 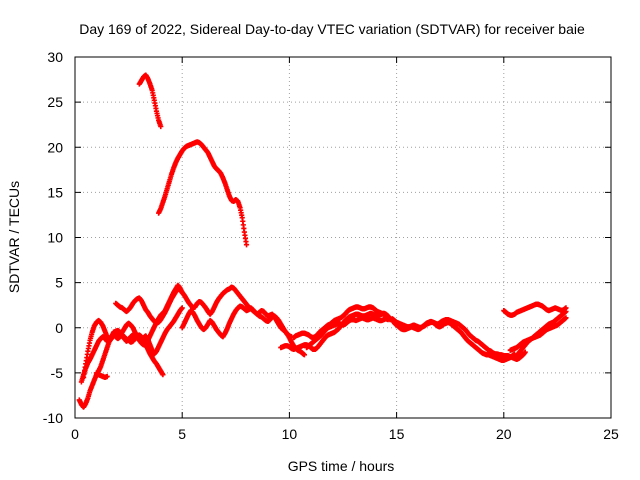 What do you see at coordinates (397, 434) in the screenshot?
I see `x-tick-label: 15` at bounding box center [397, 434].